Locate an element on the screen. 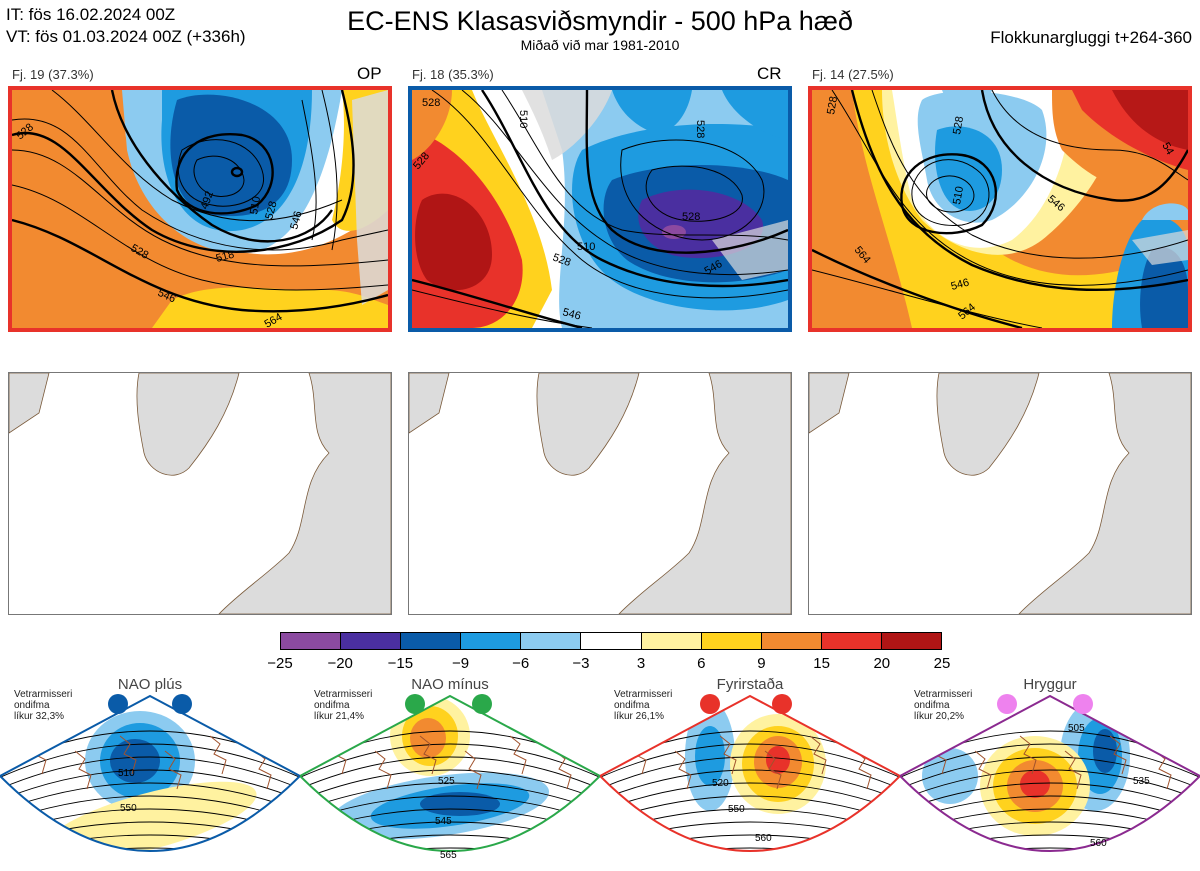 The width and height of the screenshot is (1200, 871). panel-1-label: Fj. 19 (37.3%) is located at coordinates (53, 74).